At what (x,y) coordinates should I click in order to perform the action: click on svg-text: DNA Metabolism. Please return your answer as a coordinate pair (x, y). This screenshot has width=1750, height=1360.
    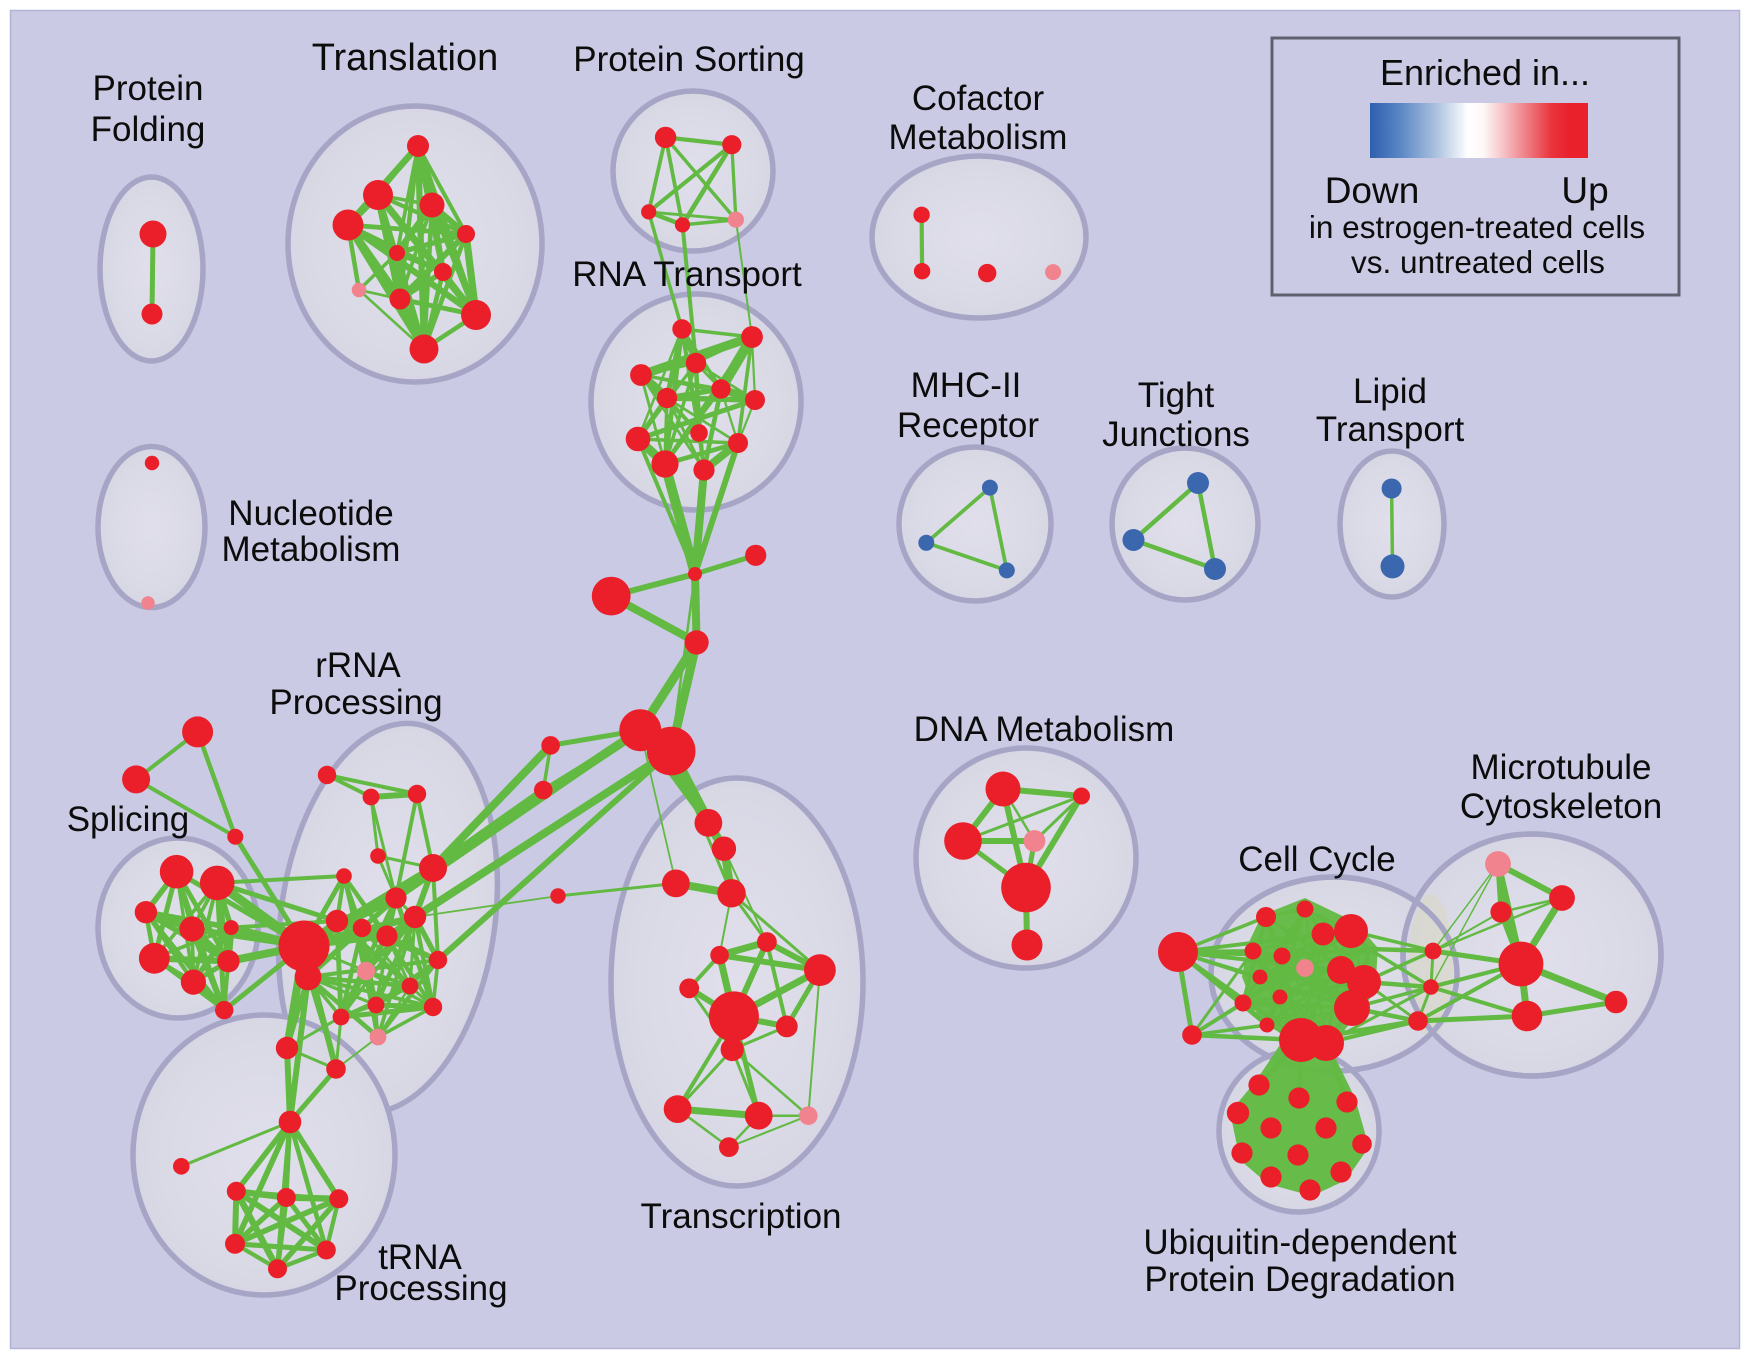
    Looking at the image, I should click on (1044, 729).